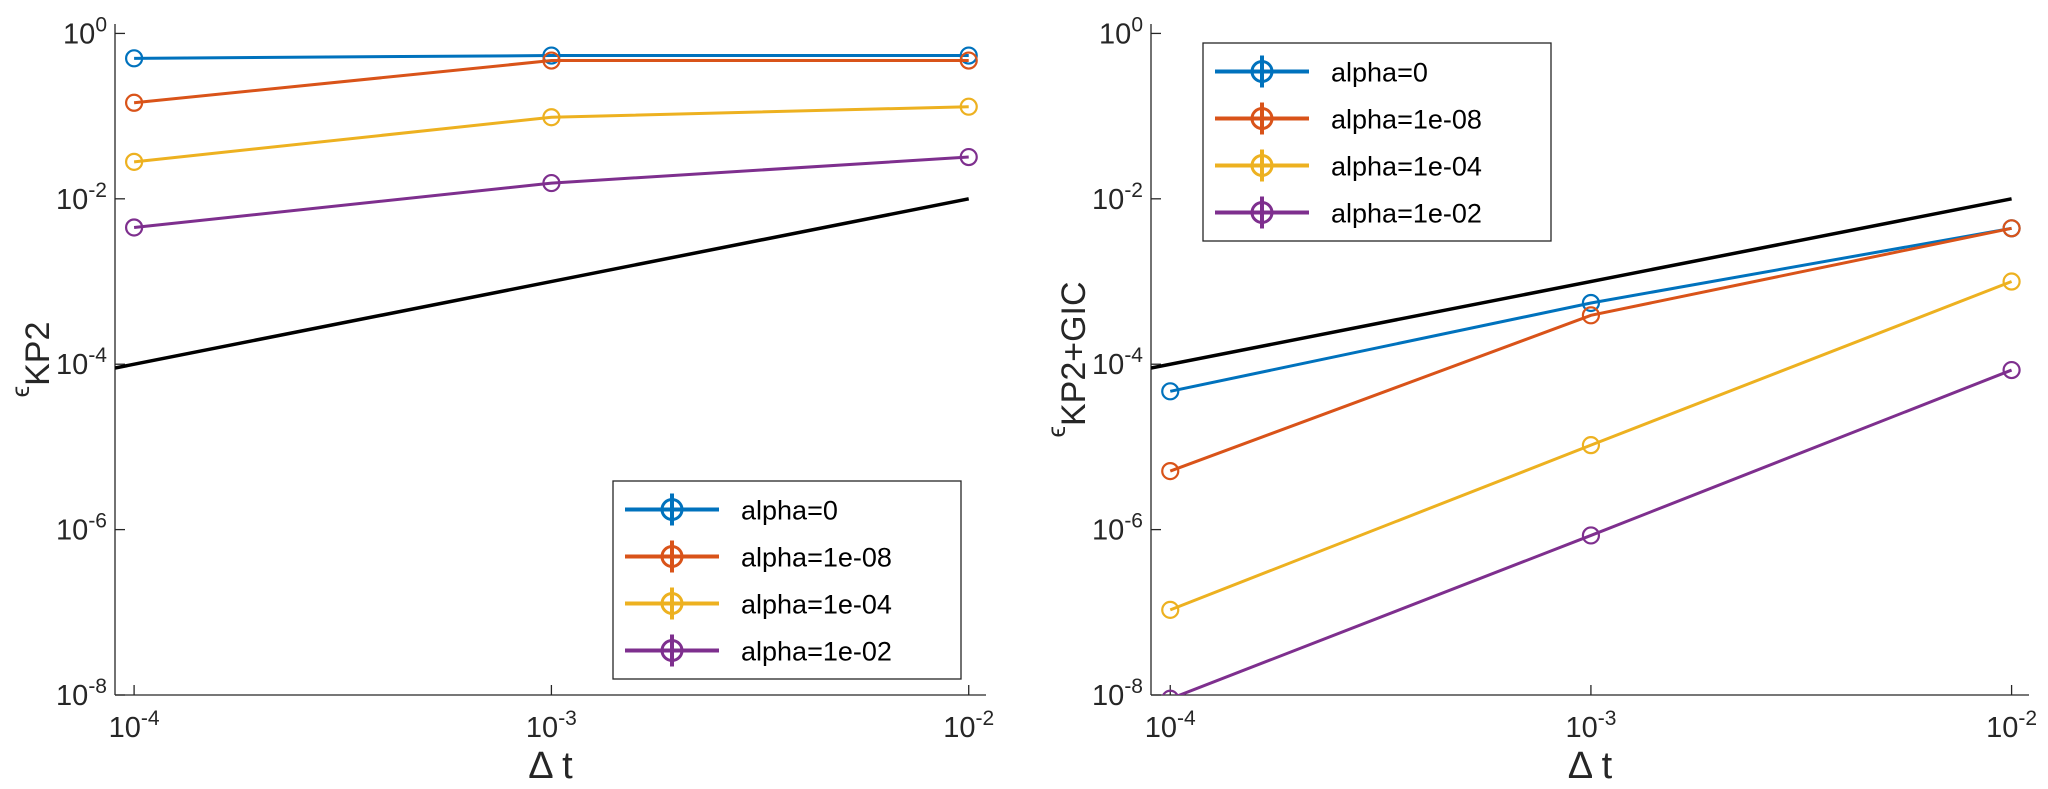 This screenshot has width=2048, height=789. I want to click on y-axis-label: ϵKP2+GIC, so click(1067, 359).